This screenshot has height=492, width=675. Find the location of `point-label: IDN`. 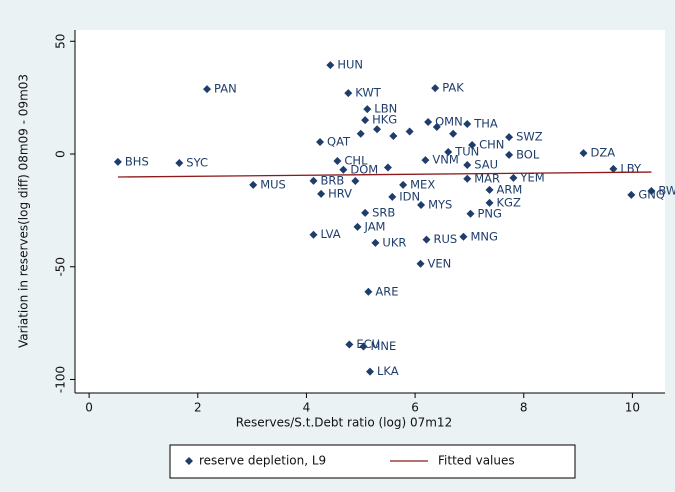

point-label: IDN is located at coordinates (409, 196).